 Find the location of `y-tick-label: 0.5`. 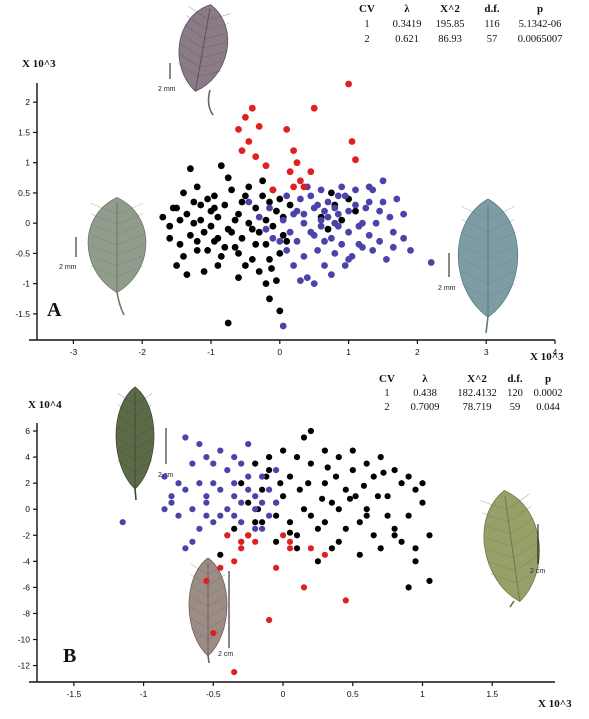

y-tick-label: 0.5 is located at coordinates (24, 193).